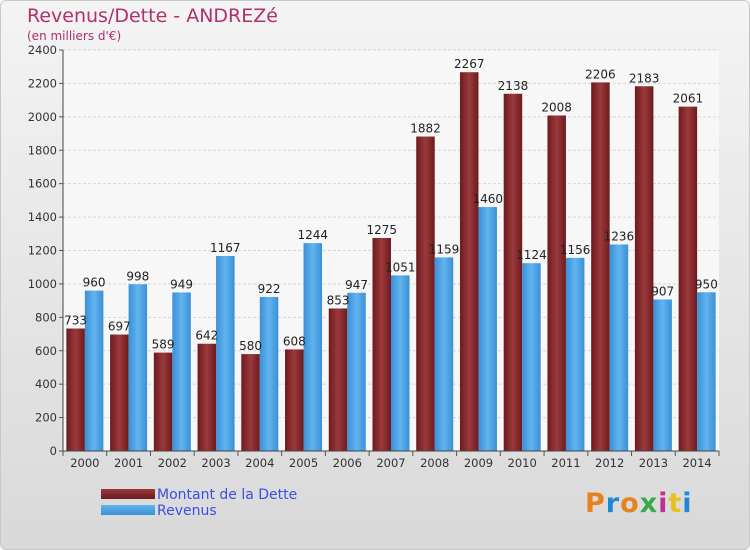 This screenshot has width=750, height=550. Describe the element at coordinates (444, 249) in the screenshot. I see `data-label-revenus: 1159` at that location.